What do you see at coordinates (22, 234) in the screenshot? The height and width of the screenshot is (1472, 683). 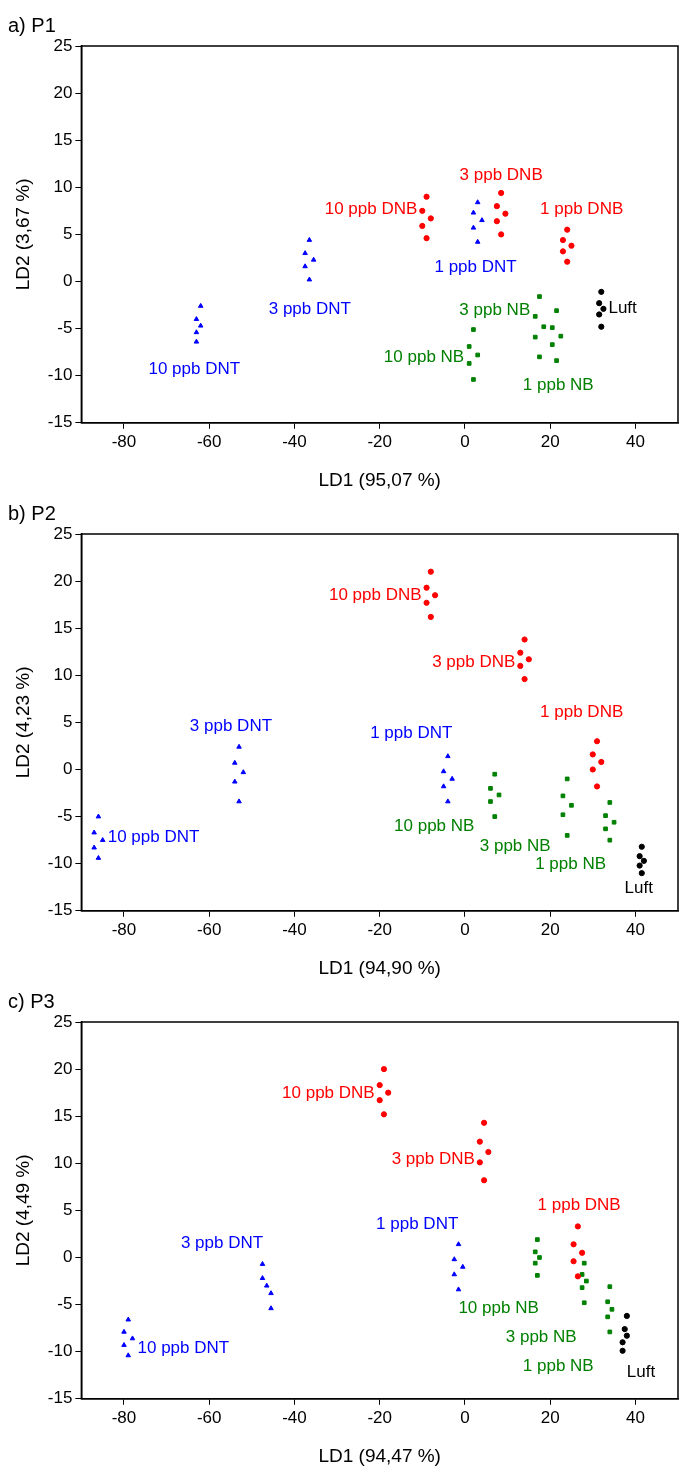 I see `y-axis-title: LD2 (3,67 %)` at bounding box center [22, 234].